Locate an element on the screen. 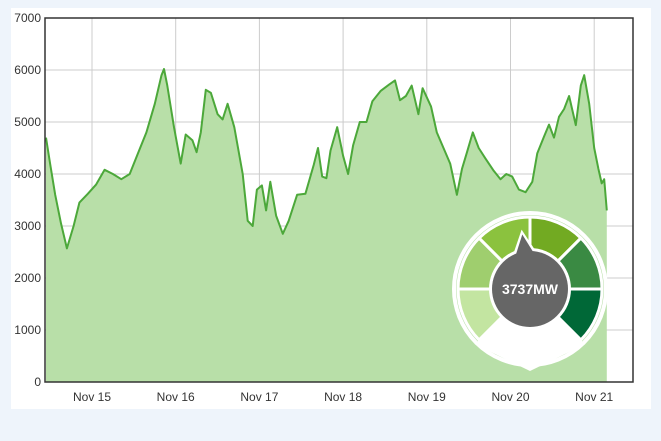 This screenshot has width=661, height=441. y-tick-label: 0 is located at coordinates (37, 382).